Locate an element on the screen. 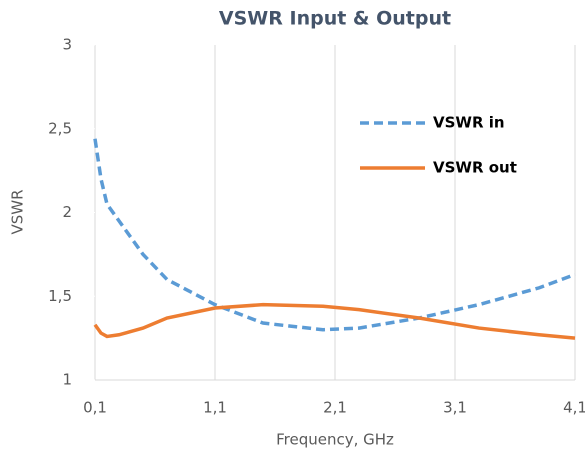 The height and width of the screenshot is (457, 585). x-tick-label: 2,1 is located at coordinates (335, 408).